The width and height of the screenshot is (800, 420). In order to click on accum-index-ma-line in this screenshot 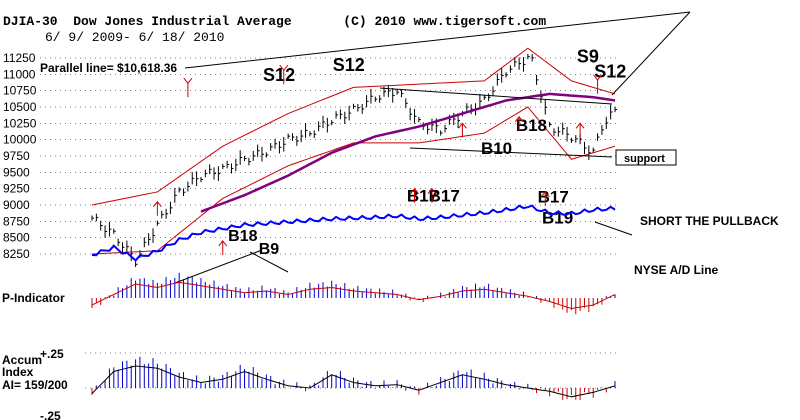, I will do `click(353, 381)`.